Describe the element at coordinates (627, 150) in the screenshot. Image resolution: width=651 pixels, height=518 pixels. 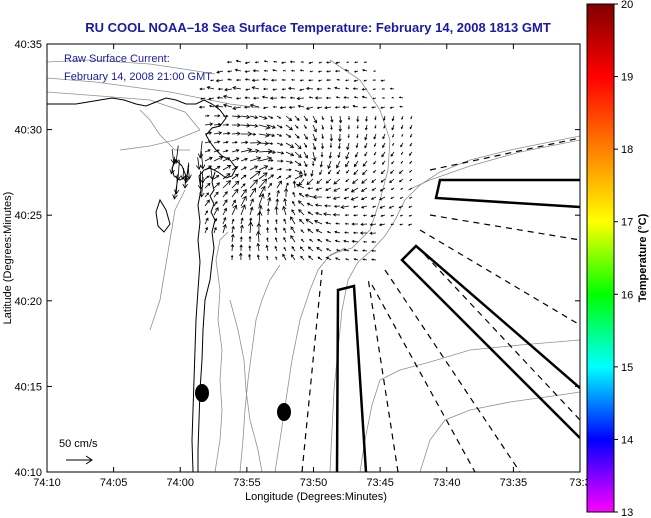
I see `colorbar-tick-label: 18` at that location.